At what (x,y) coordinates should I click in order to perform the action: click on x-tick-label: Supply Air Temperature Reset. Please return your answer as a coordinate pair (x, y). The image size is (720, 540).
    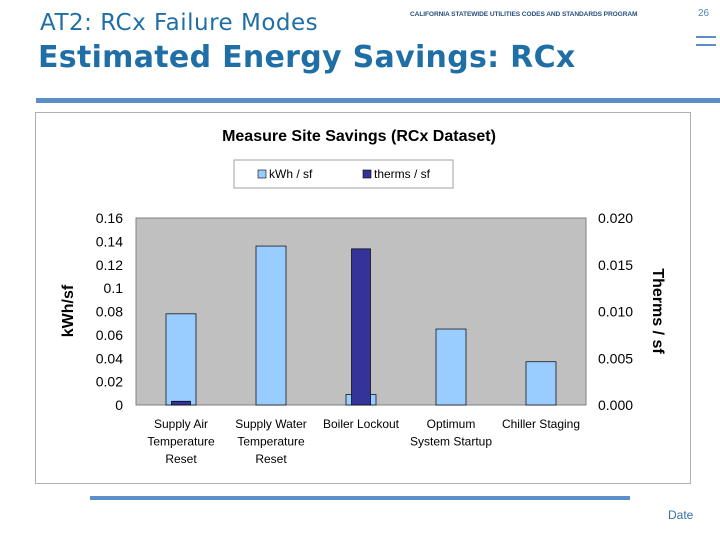
    Looking at the image, I should click on (181, 441).